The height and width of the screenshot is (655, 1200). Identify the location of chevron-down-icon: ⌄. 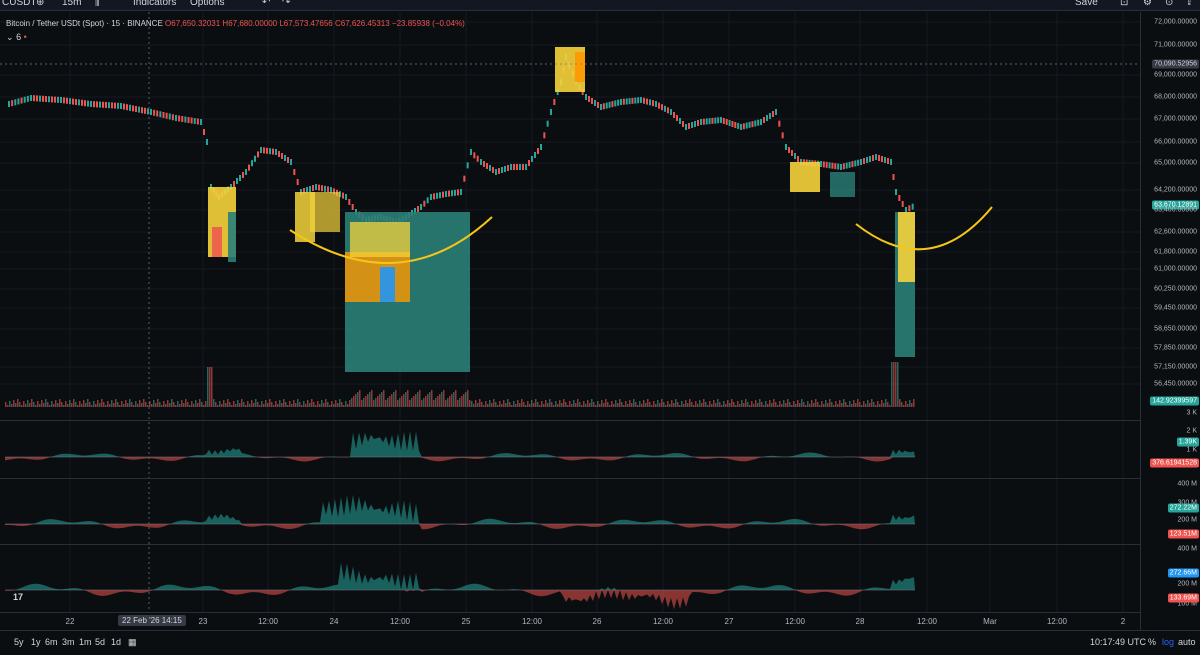
(10, 37).